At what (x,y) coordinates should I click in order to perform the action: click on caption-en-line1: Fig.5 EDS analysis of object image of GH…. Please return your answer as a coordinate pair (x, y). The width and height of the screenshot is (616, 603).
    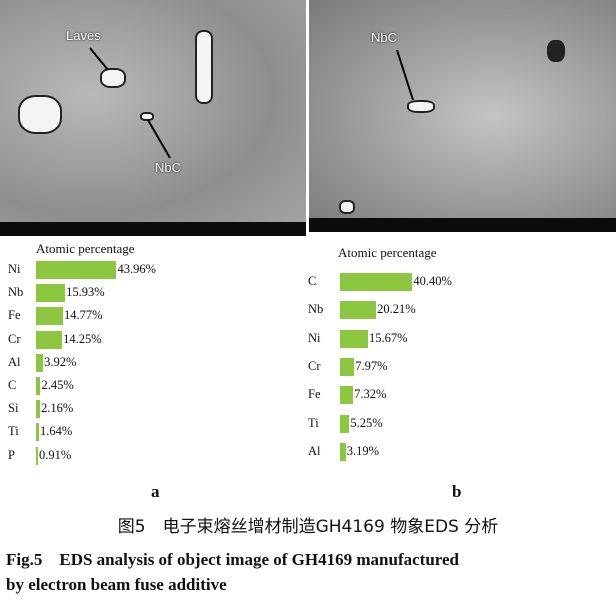
    Looking at the image, I should click on (233, 559).